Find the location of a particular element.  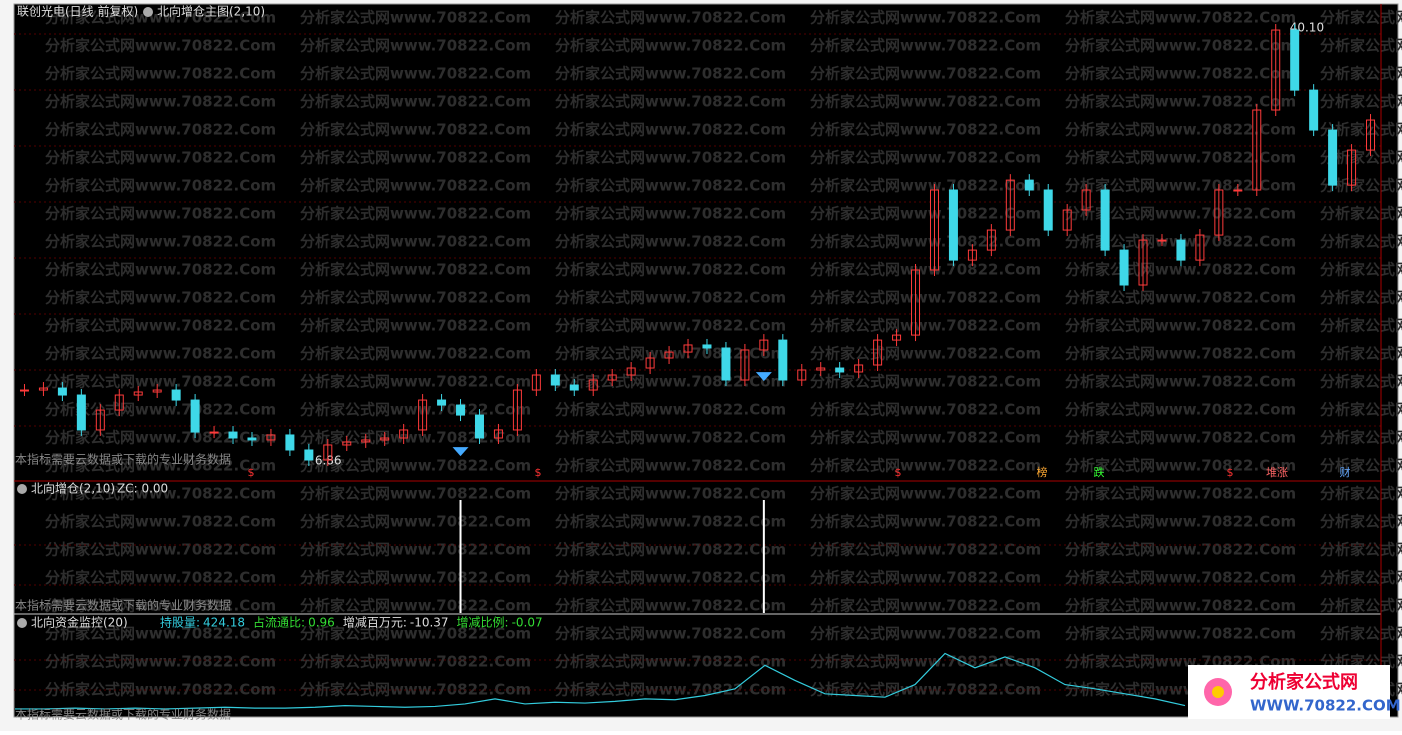

field-label: 持股量: is located at coordinates (180, 622).